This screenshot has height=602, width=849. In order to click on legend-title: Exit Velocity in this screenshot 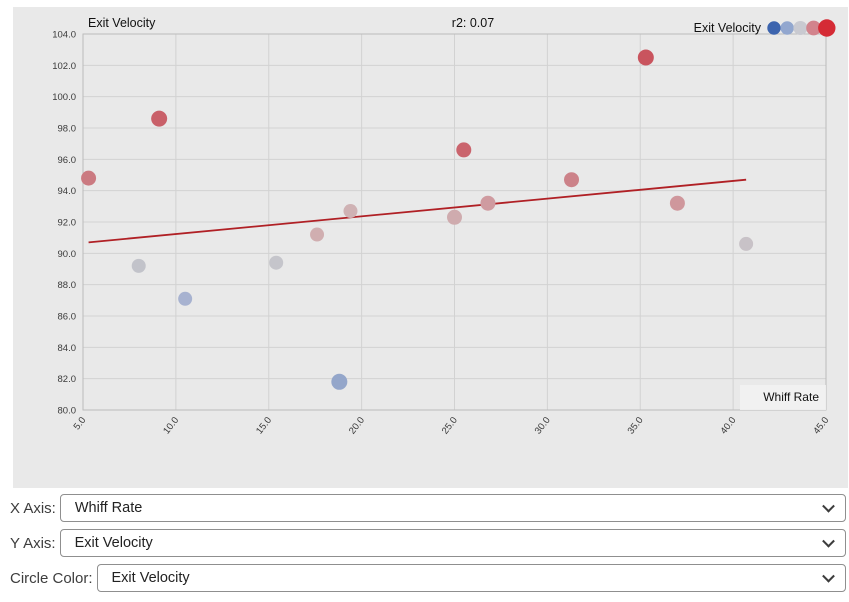, I will do `click(728, 28)`.